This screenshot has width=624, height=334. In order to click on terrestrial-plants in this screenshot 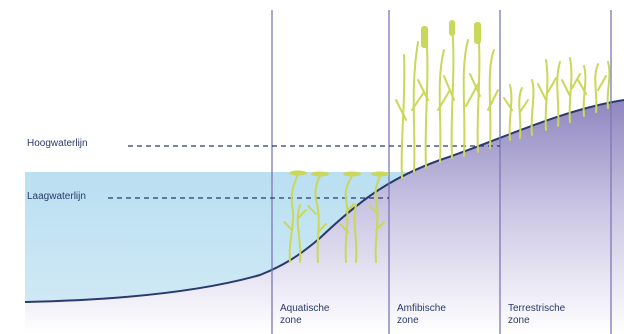, I will do `click(557, 99)`.